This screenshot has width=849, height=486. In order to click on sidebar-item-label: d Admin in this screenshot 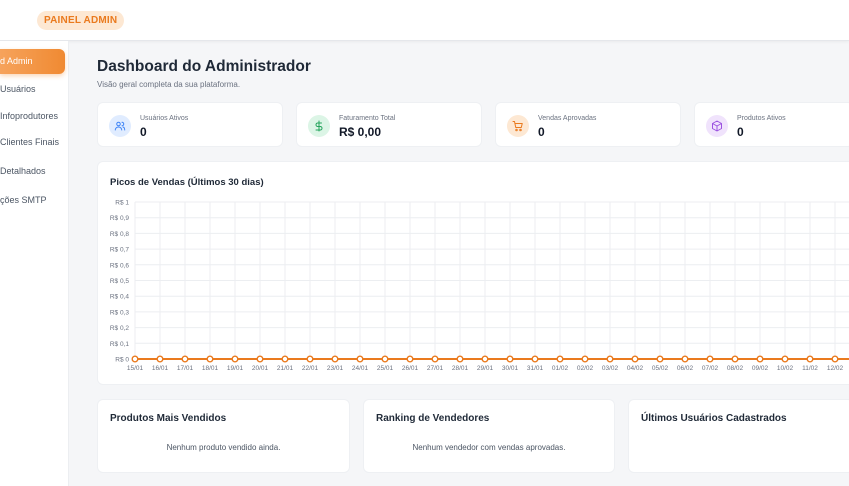, I will do `click(16, 61)`.